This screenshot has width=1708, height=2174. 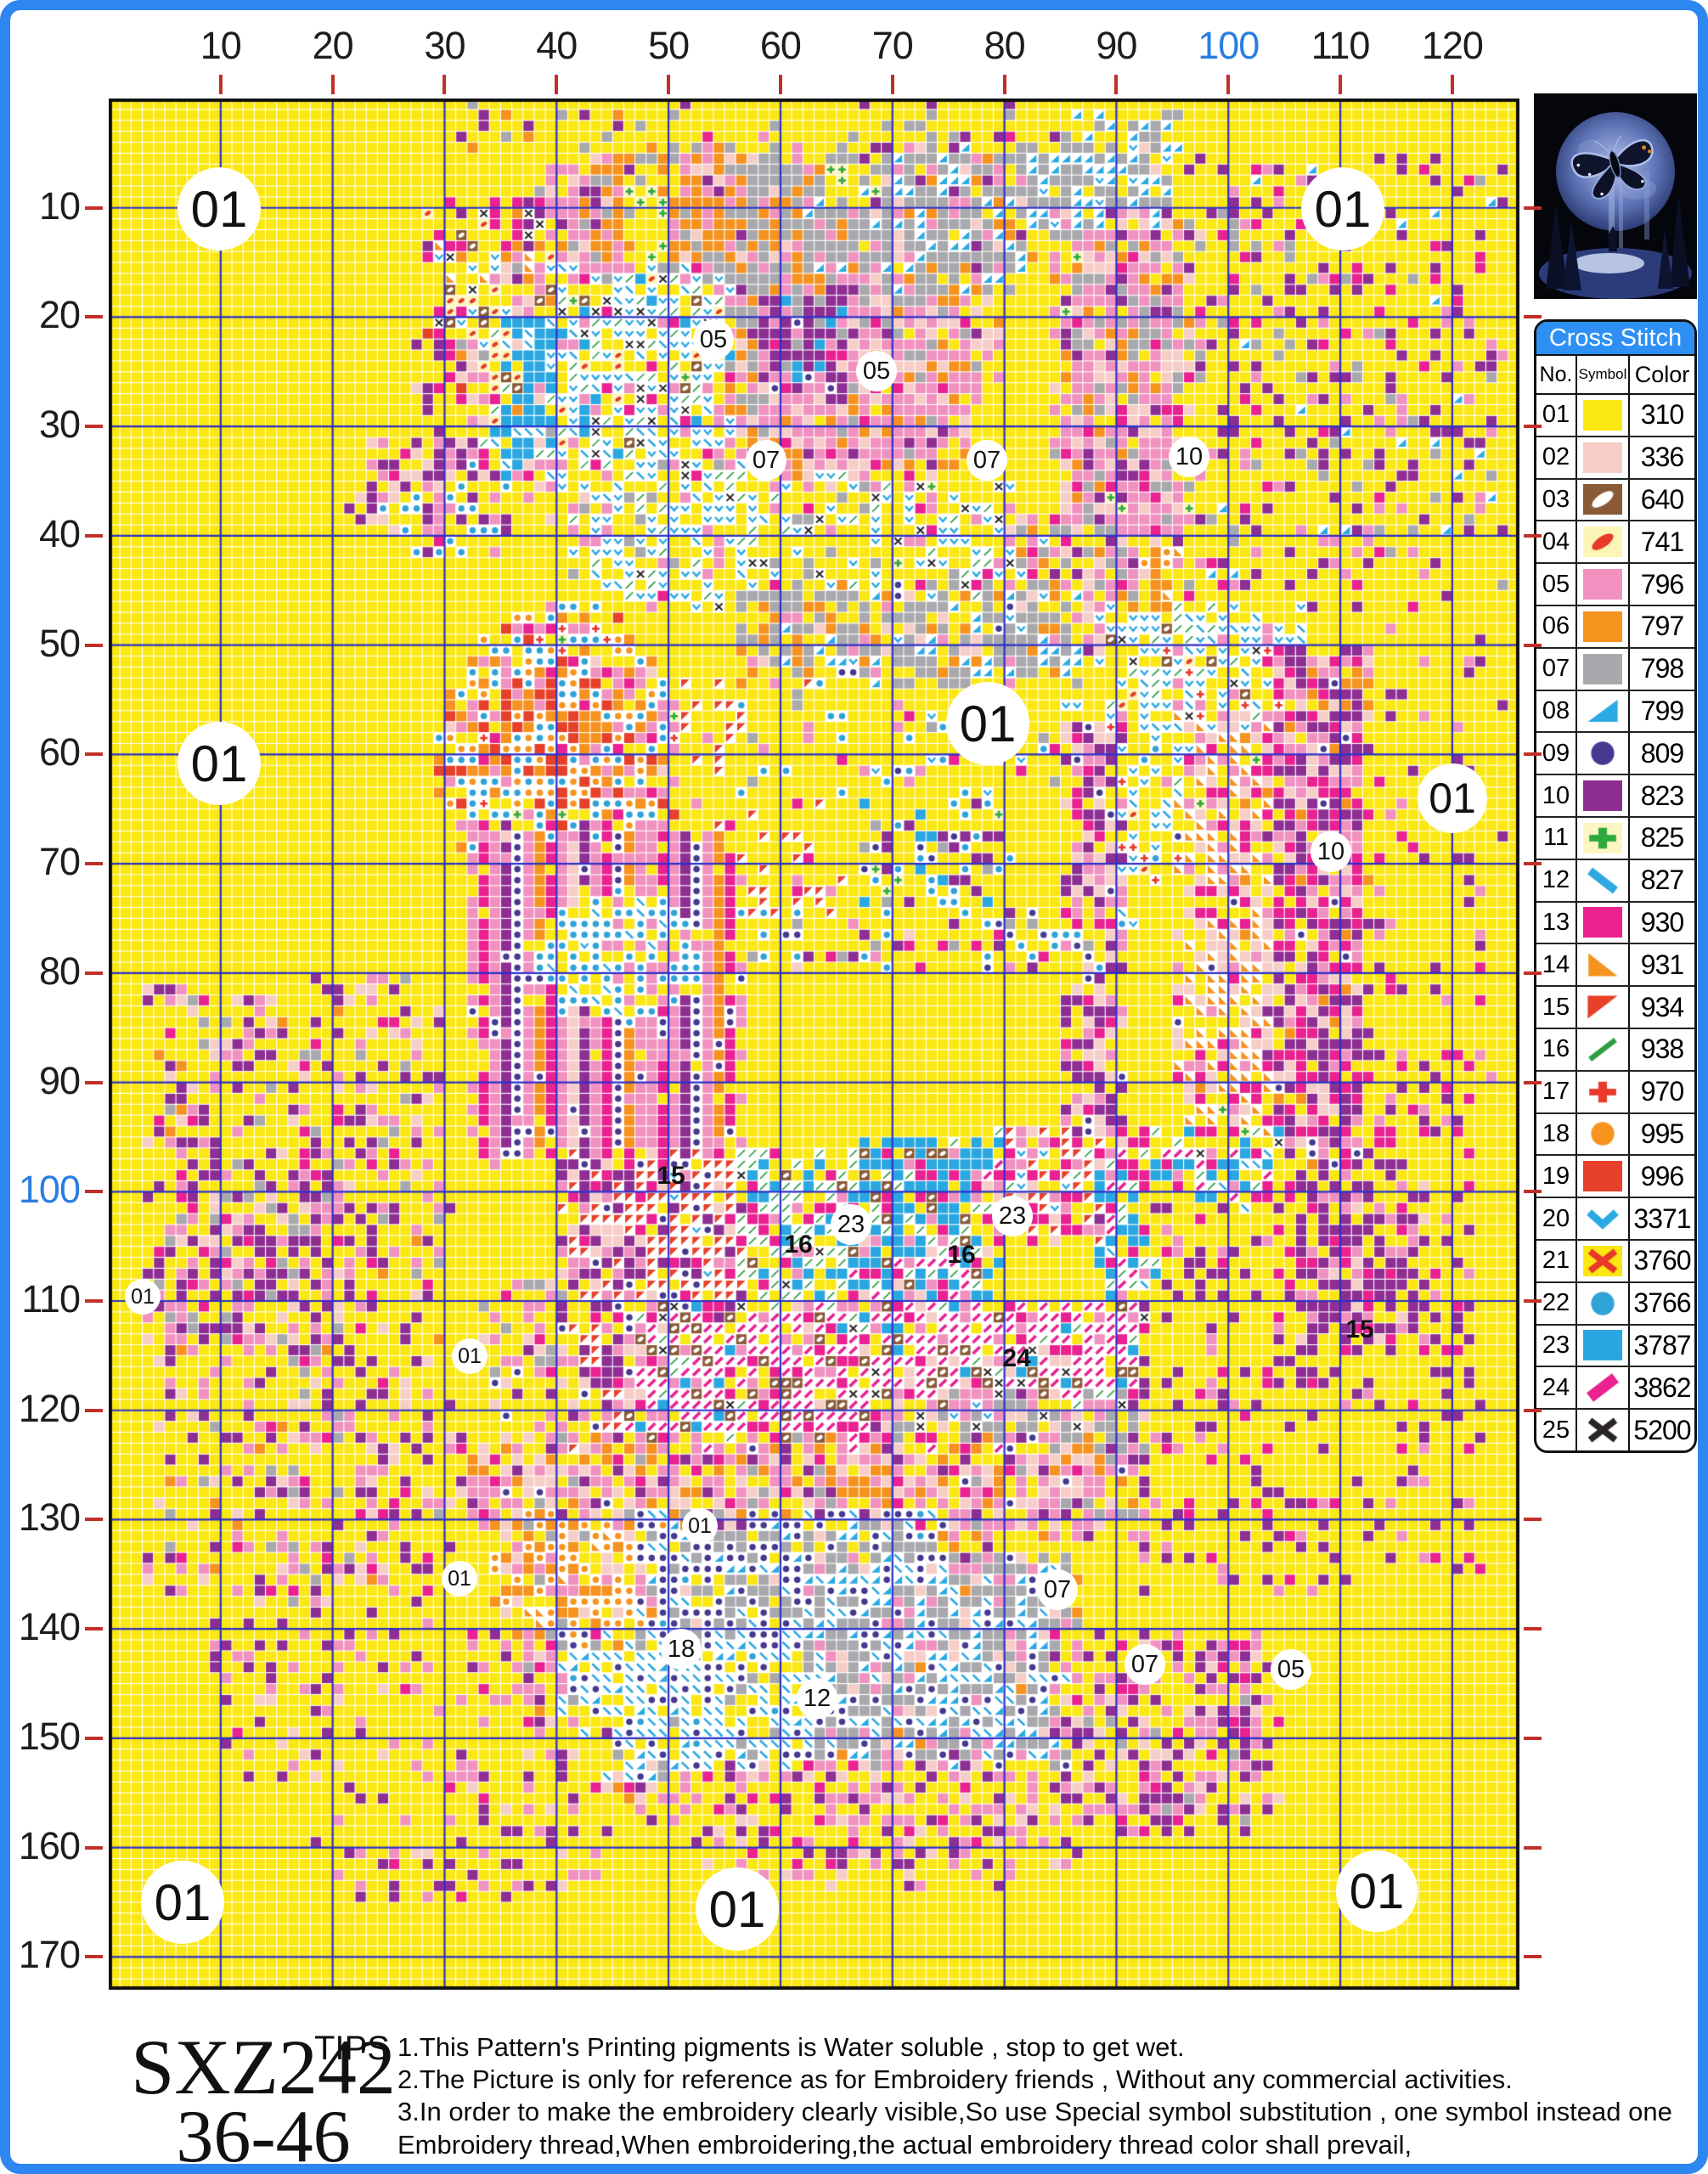 What do you see at coordinates (1662, 837) in the screenshot?
I see `legend-dmc-number: 825` at bounding box center [1662, 837].